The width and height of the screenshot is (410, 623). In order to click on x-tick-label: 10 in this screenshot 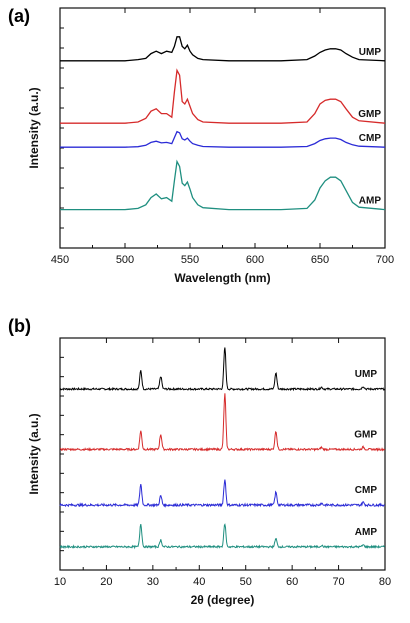, I will do `click(60, 582)`.